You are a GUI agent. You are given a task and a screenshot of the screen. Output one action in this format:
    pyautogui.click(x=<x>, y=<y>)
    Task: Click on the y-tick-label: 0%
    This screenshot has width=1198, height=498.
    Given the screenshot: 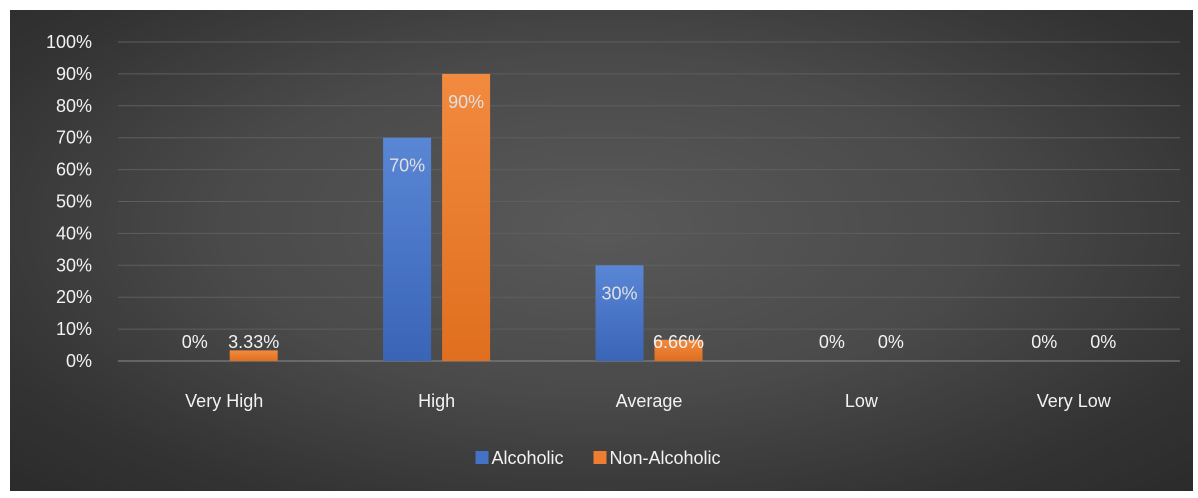 What is the action you would take?
    pyautogui.click(x=79, y=361)
    